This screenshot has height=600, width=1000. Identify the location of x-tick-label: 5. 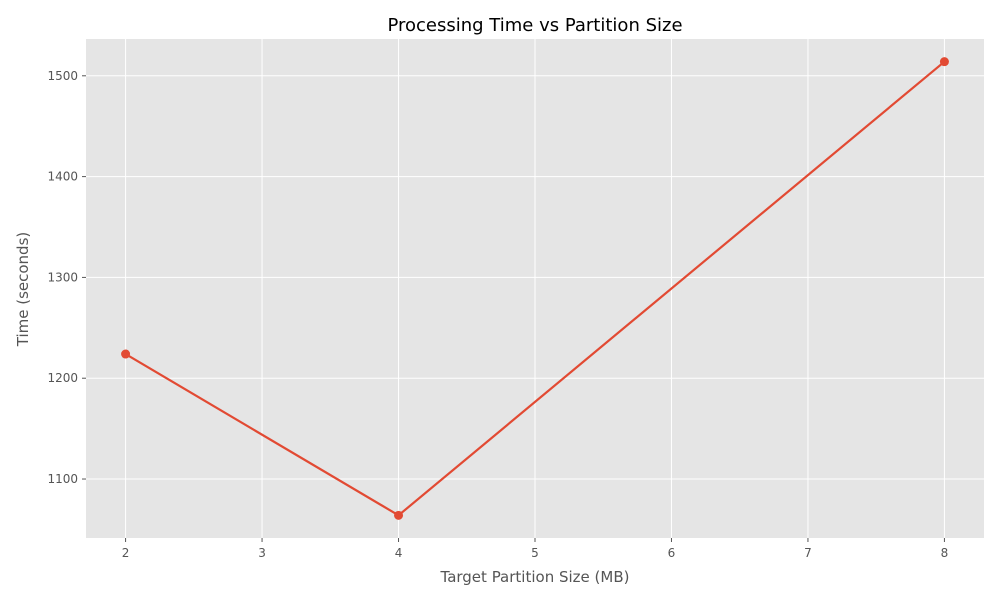
(535, 553).